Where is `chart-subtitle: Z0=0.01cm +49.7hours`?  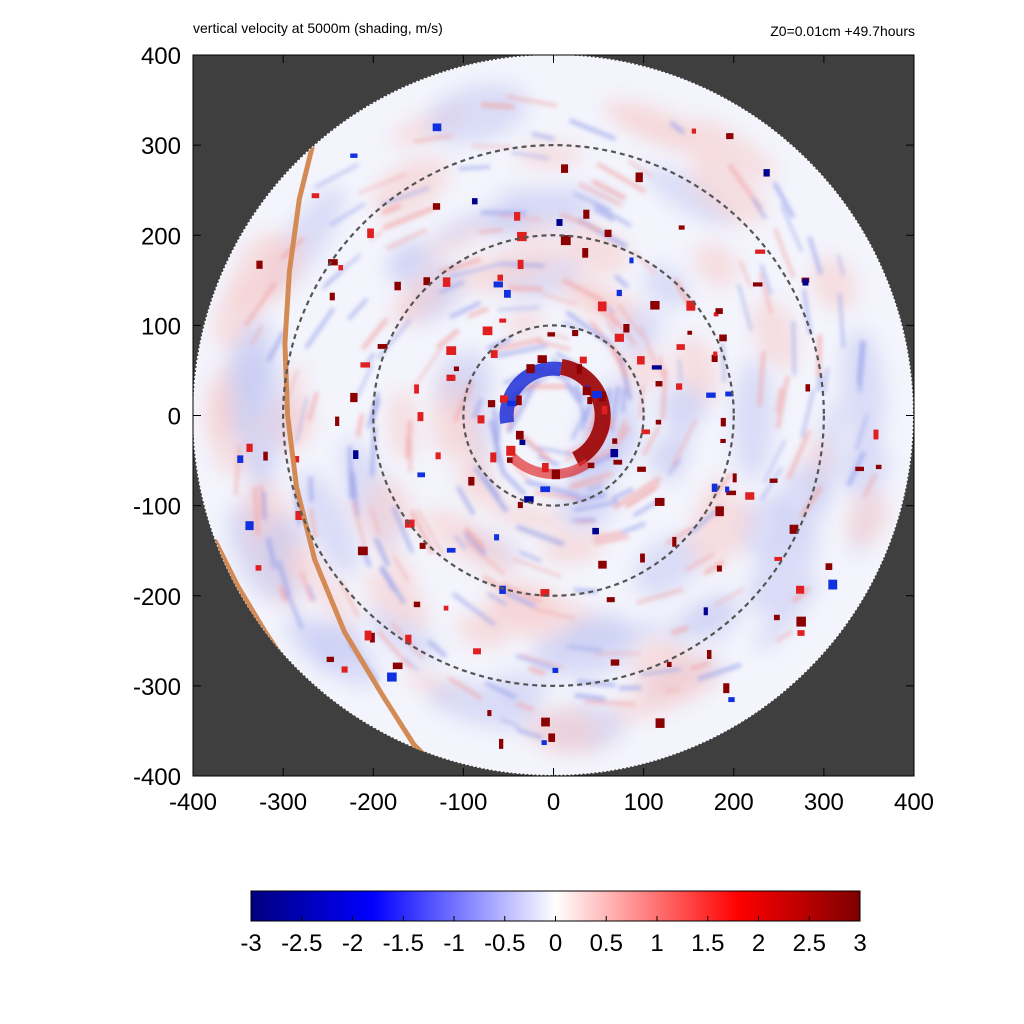 chart-subtitle: Z0=0.01cm +49.7hours is located at coordinates (842, 31).